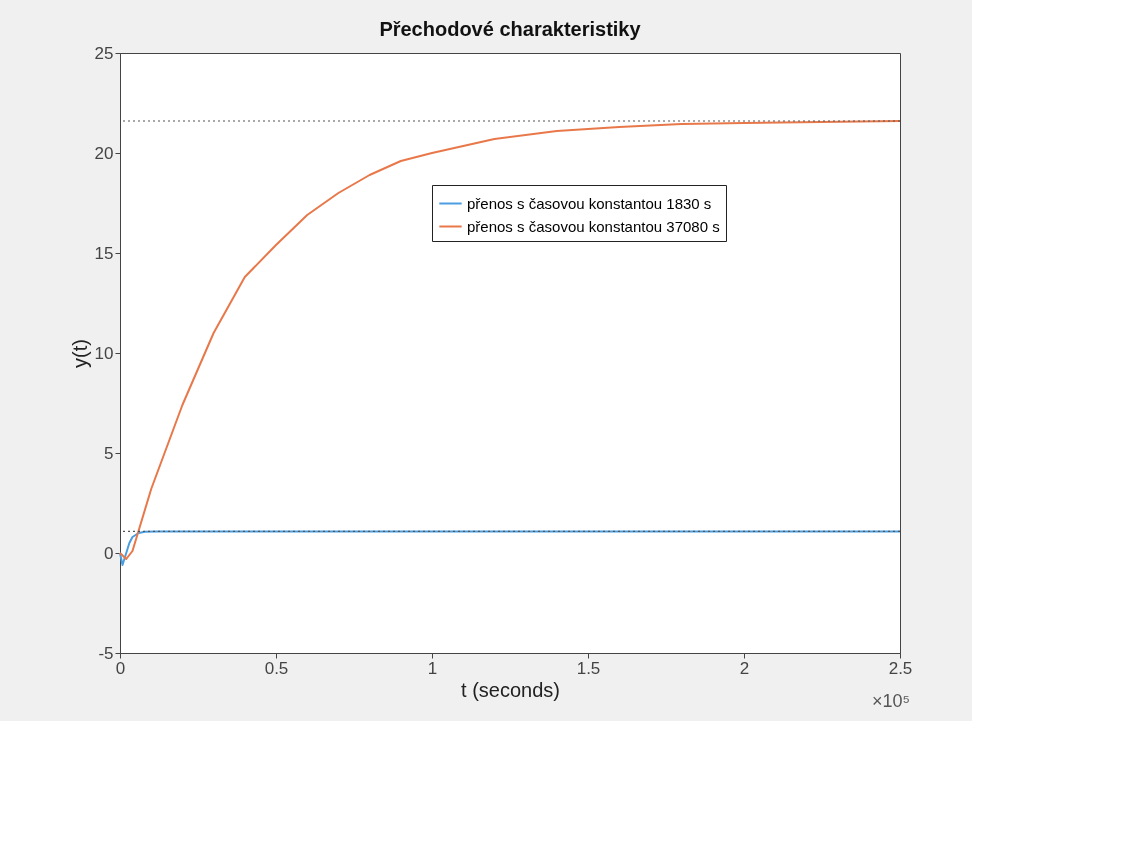 This screenshot has width=1142, height=856. Describe the element at coordinates (744, 668) in the screenshot. I see `x-tick-label: 2` at that location.